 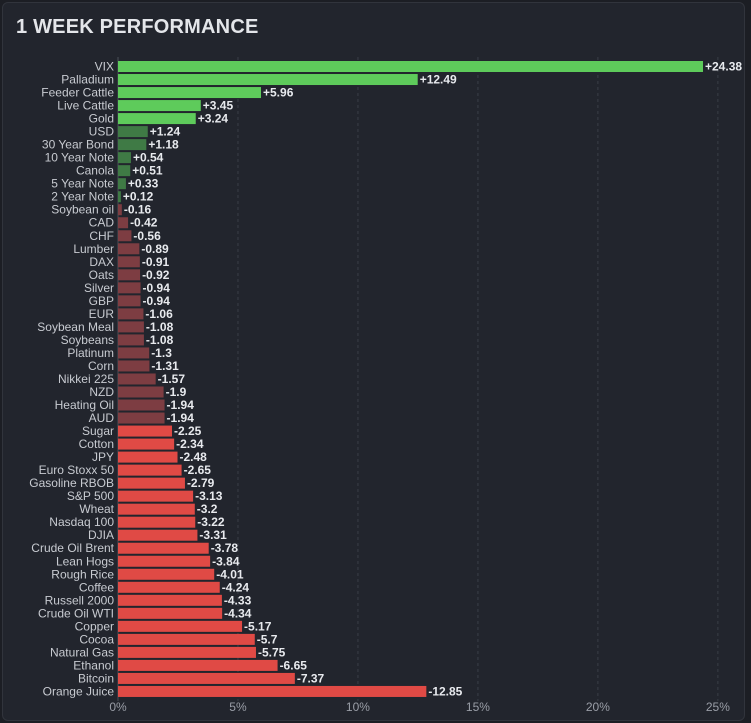 What do you see at coordinates (77, 93) in the screenshot?
I see `category-label: Feeder Cattle` at bounding box center [77, 93].